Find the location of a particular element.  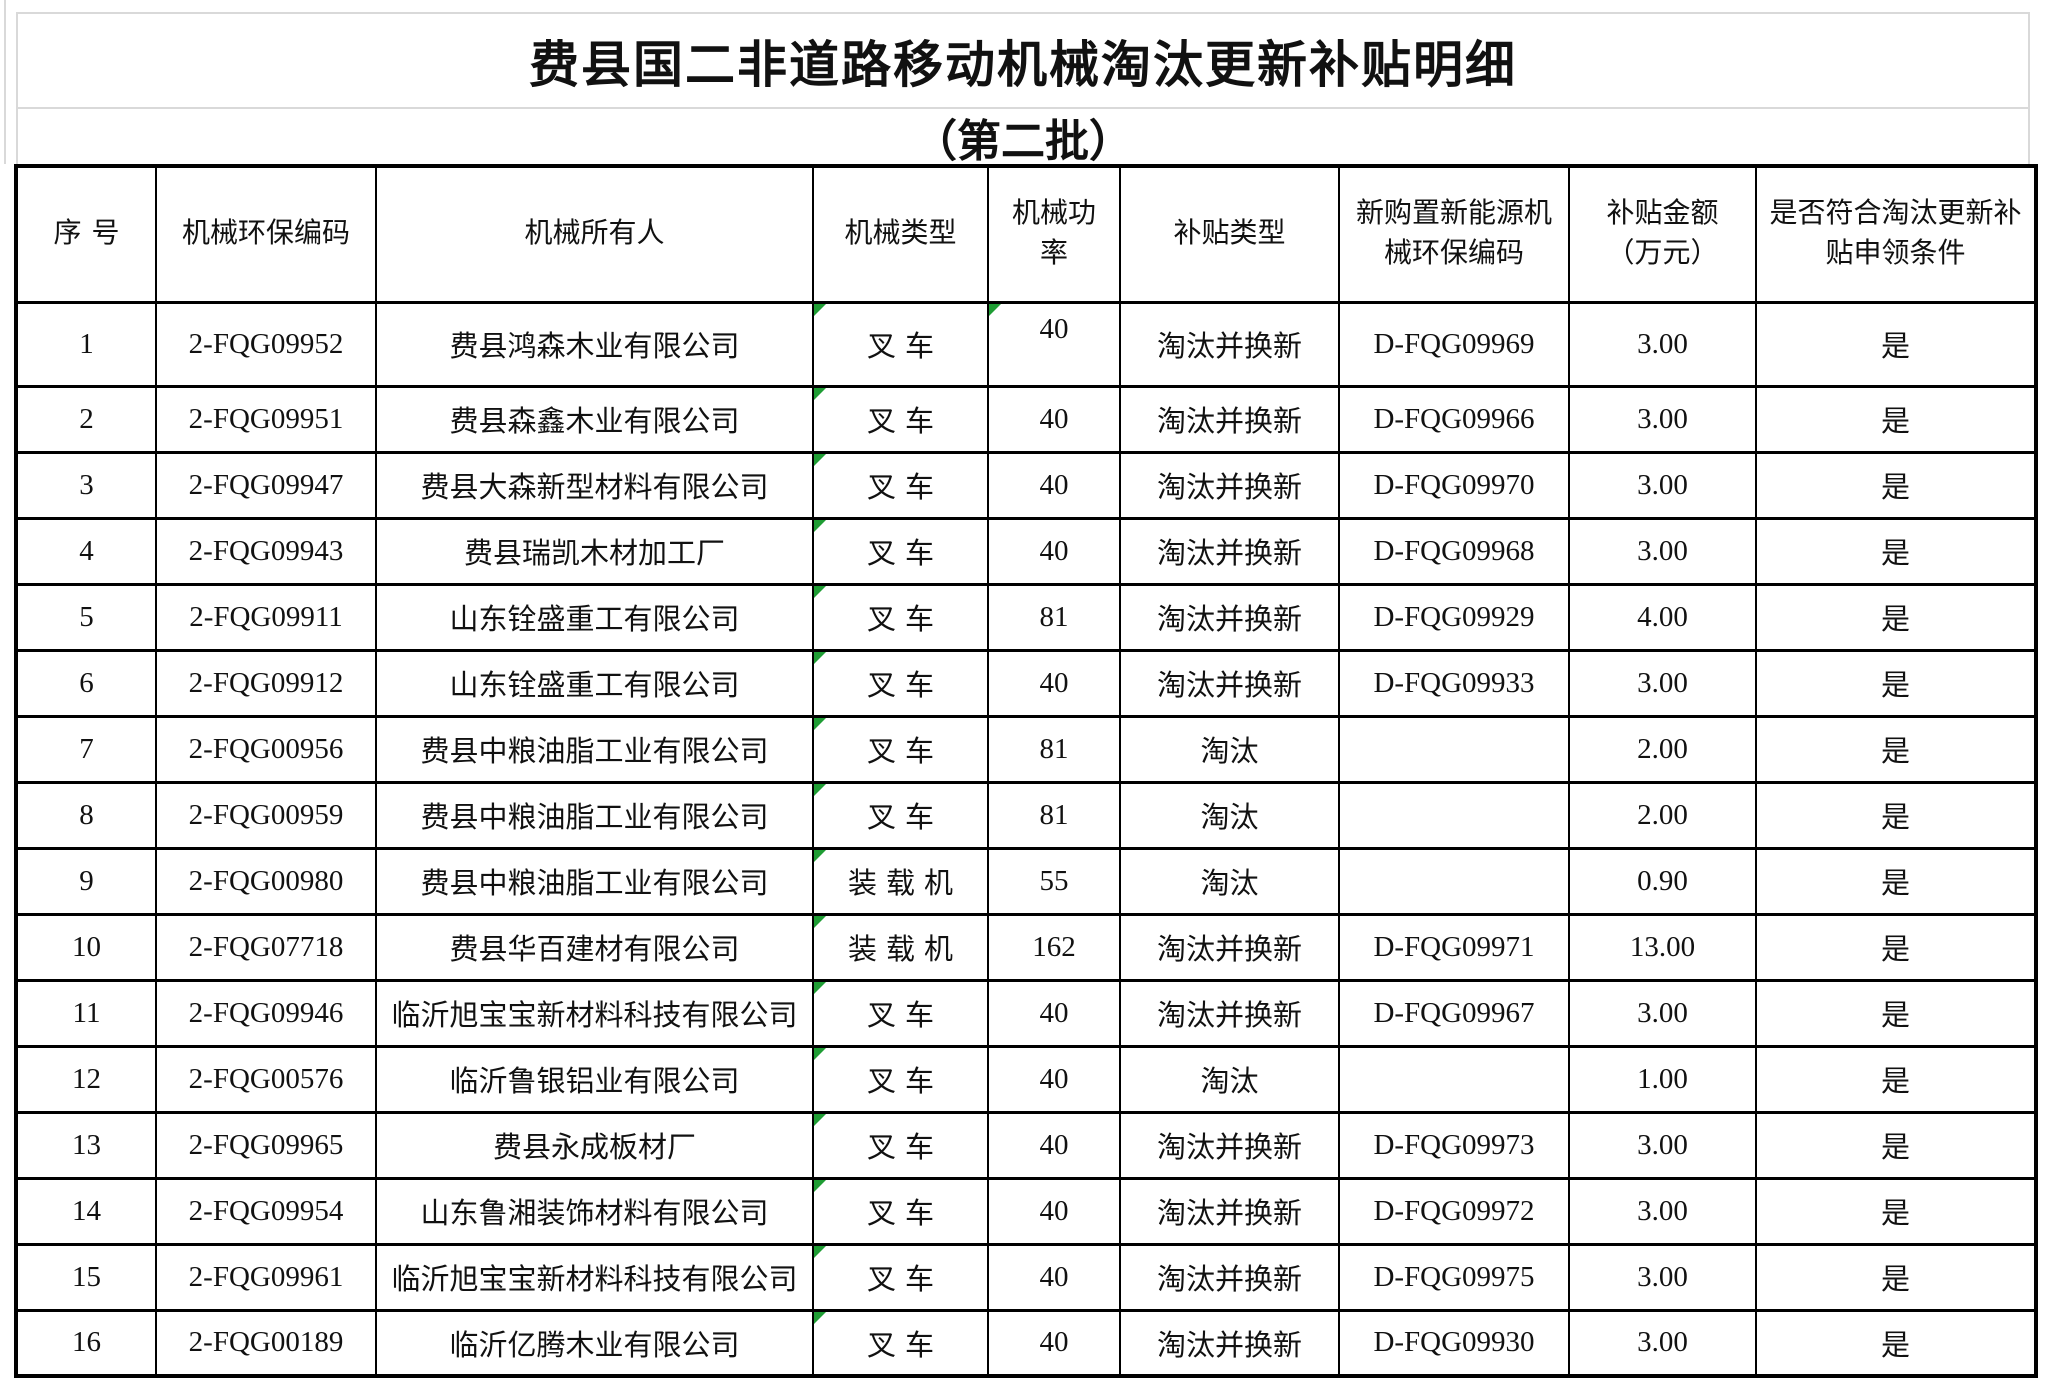

cell-machine-owner: 临沂亿腾木业有限公司 is located at coordinates (594, 1343).